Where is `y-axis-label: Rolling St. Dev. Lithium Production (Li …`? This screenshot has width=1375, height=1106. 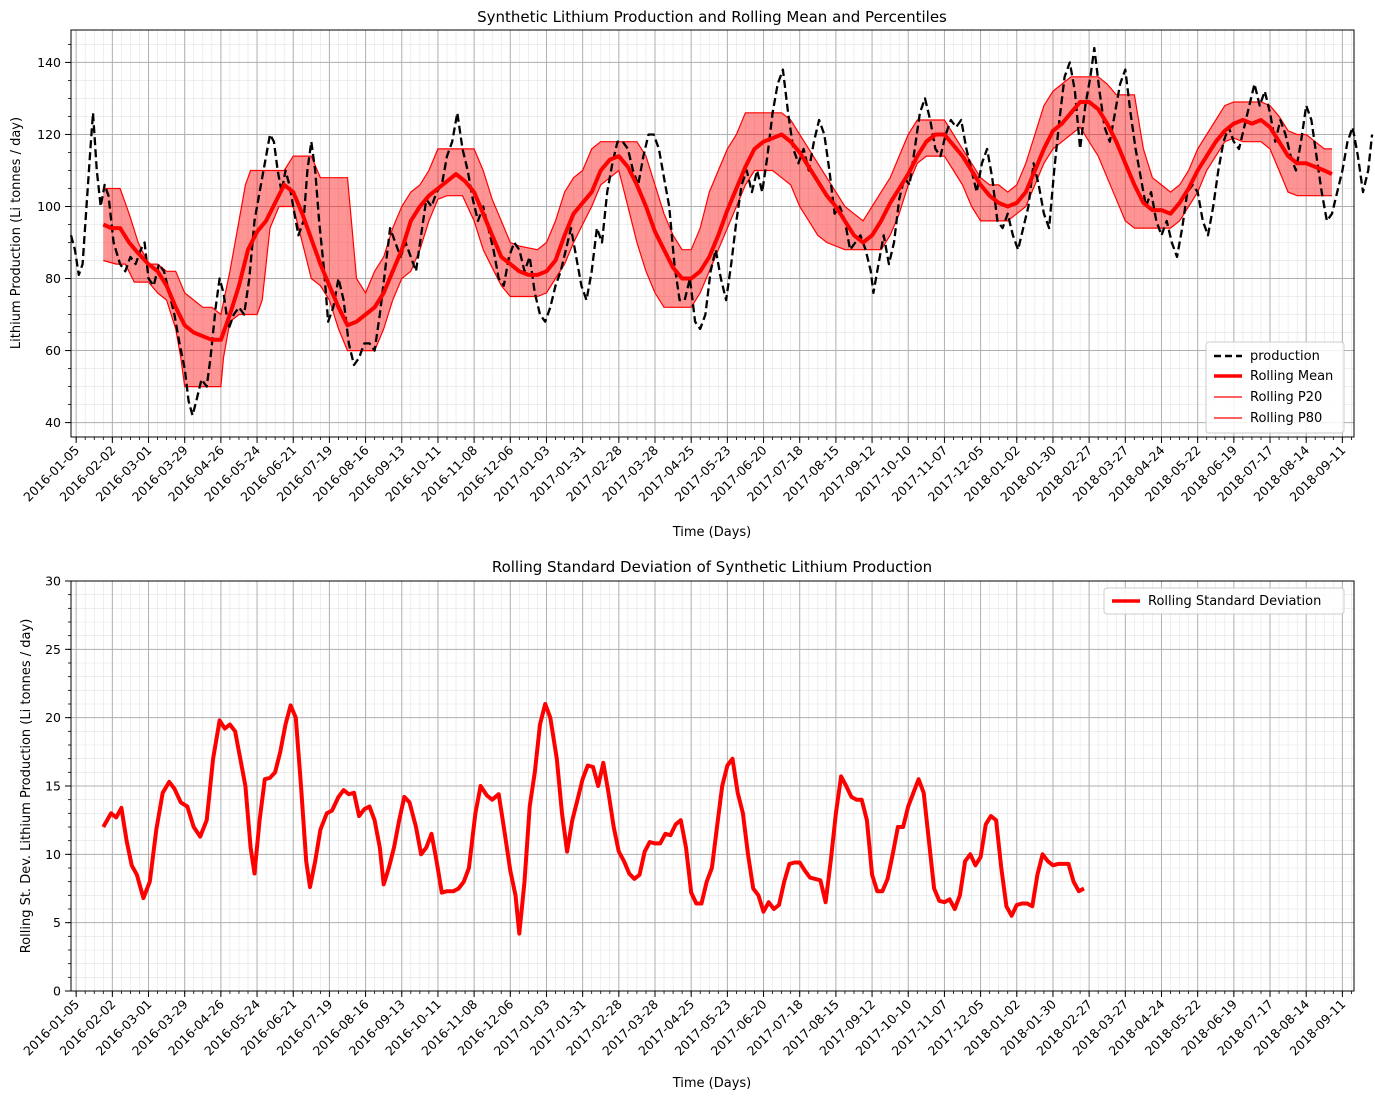 y-axis-label: Rolling St. Dev. Lithium Production (Li … is located at coordinates (26, 786).